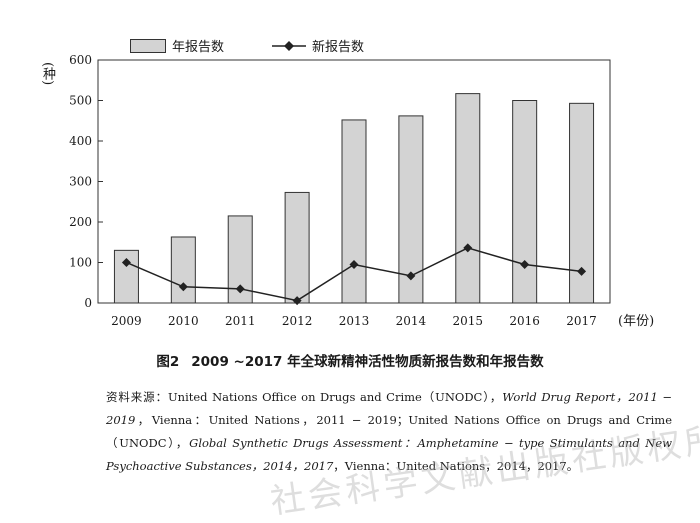 This screenshot has width=700, height=523. I want to click on x-tick-label: 2012, so click(297, 321).